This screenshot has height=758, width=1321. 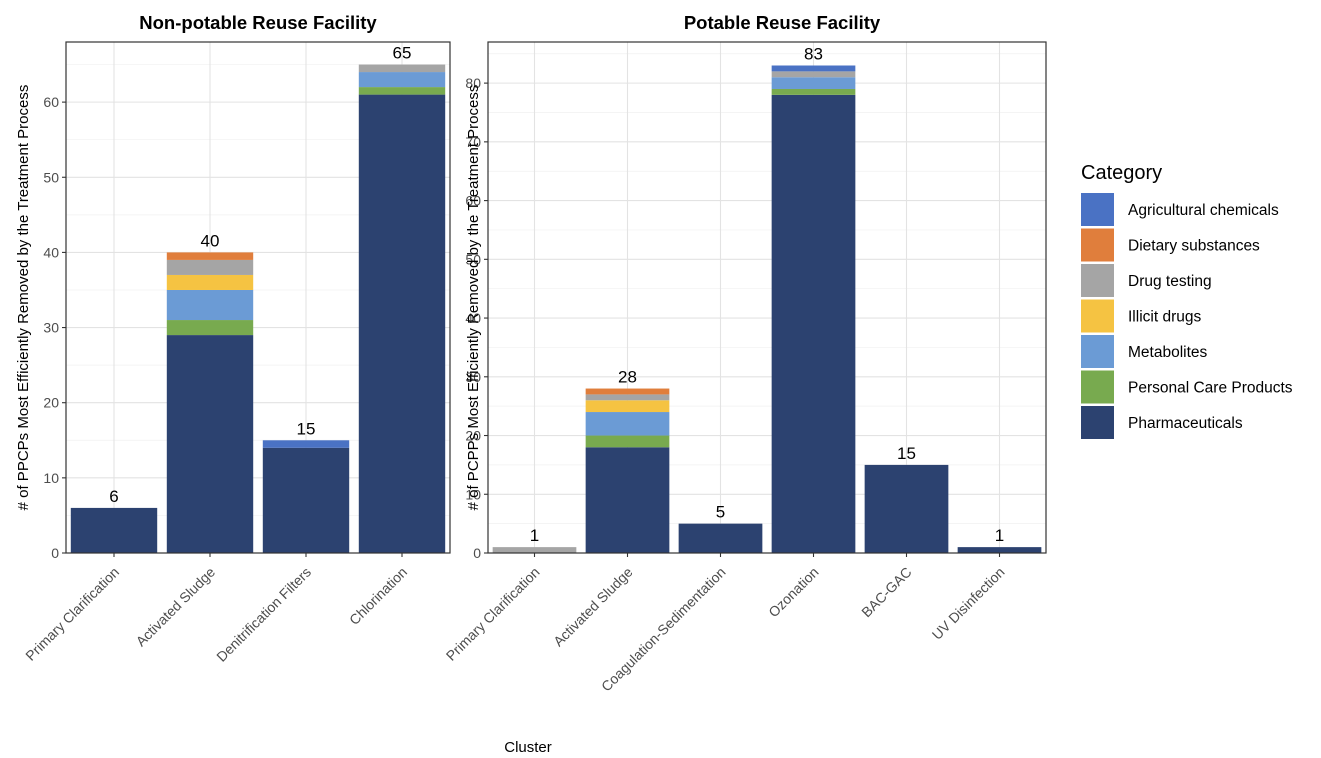 What do you see at coordinates (1097, 387) in the screenshot?
I see `legend-swatch-personal-care-products` at bounding box center [1097, 387].